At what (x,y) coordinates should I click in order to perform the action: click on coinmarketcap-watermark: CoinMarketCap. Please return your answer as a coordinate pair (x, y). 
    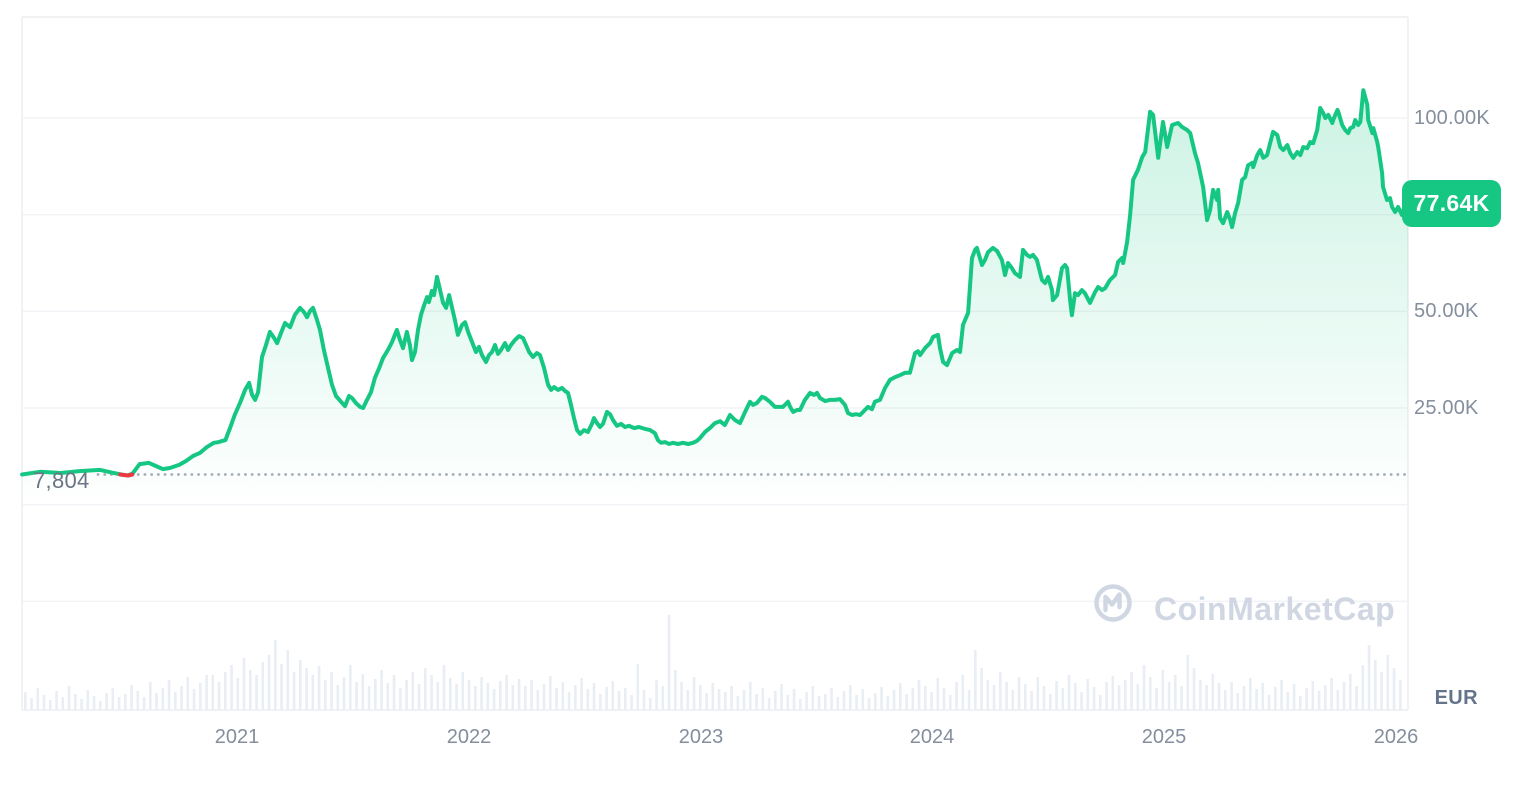
    Looking at the image, I should click on (1244, 605).